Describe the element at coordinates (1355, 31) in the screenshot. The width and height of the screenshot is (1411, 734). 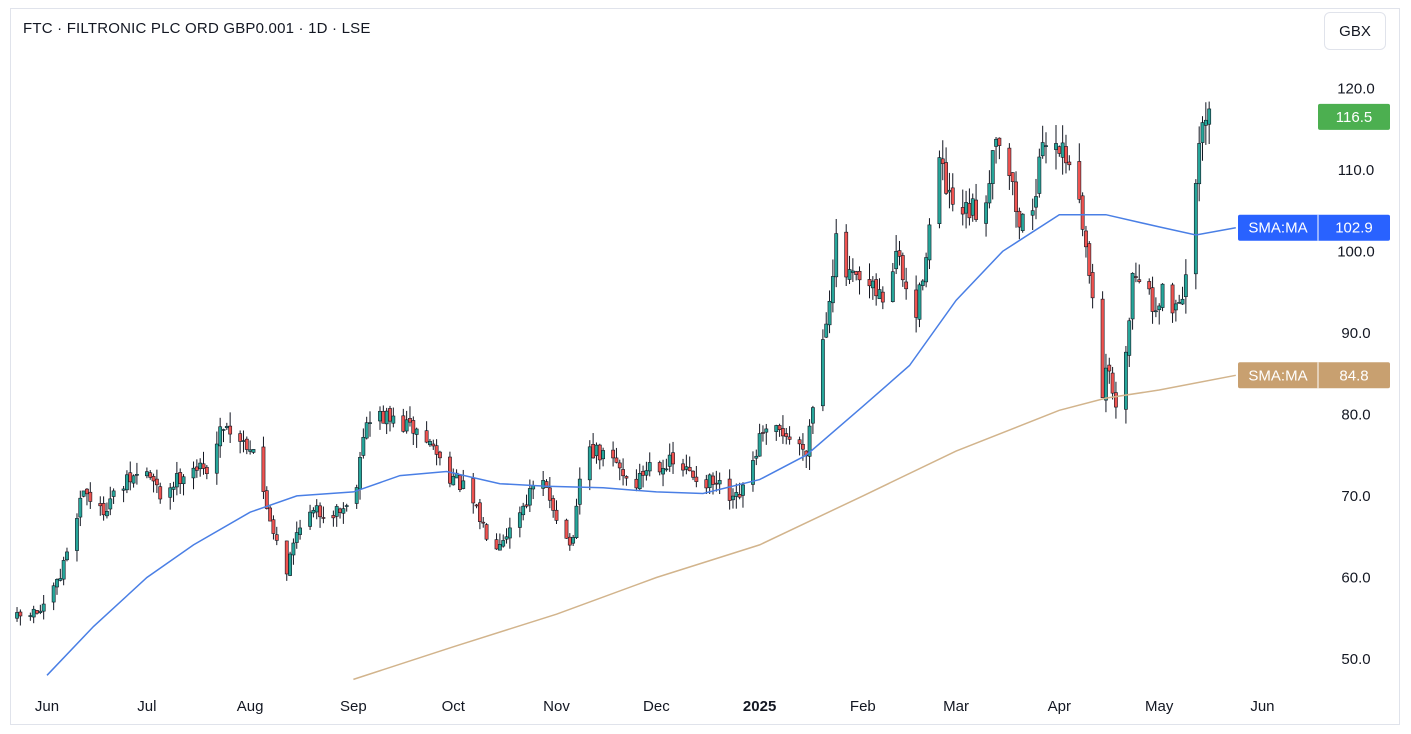
I see `currency-button: GBX` at that location.